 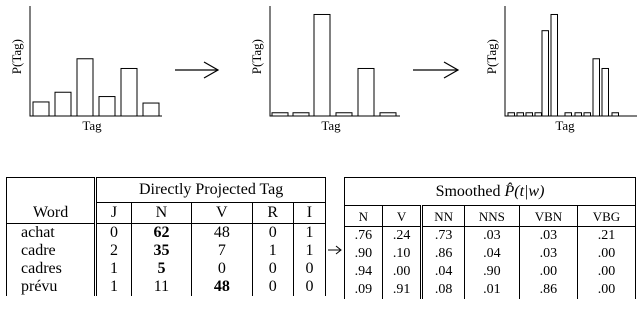 I want to click on tag-header: NNS, so click(x=492, y=216).